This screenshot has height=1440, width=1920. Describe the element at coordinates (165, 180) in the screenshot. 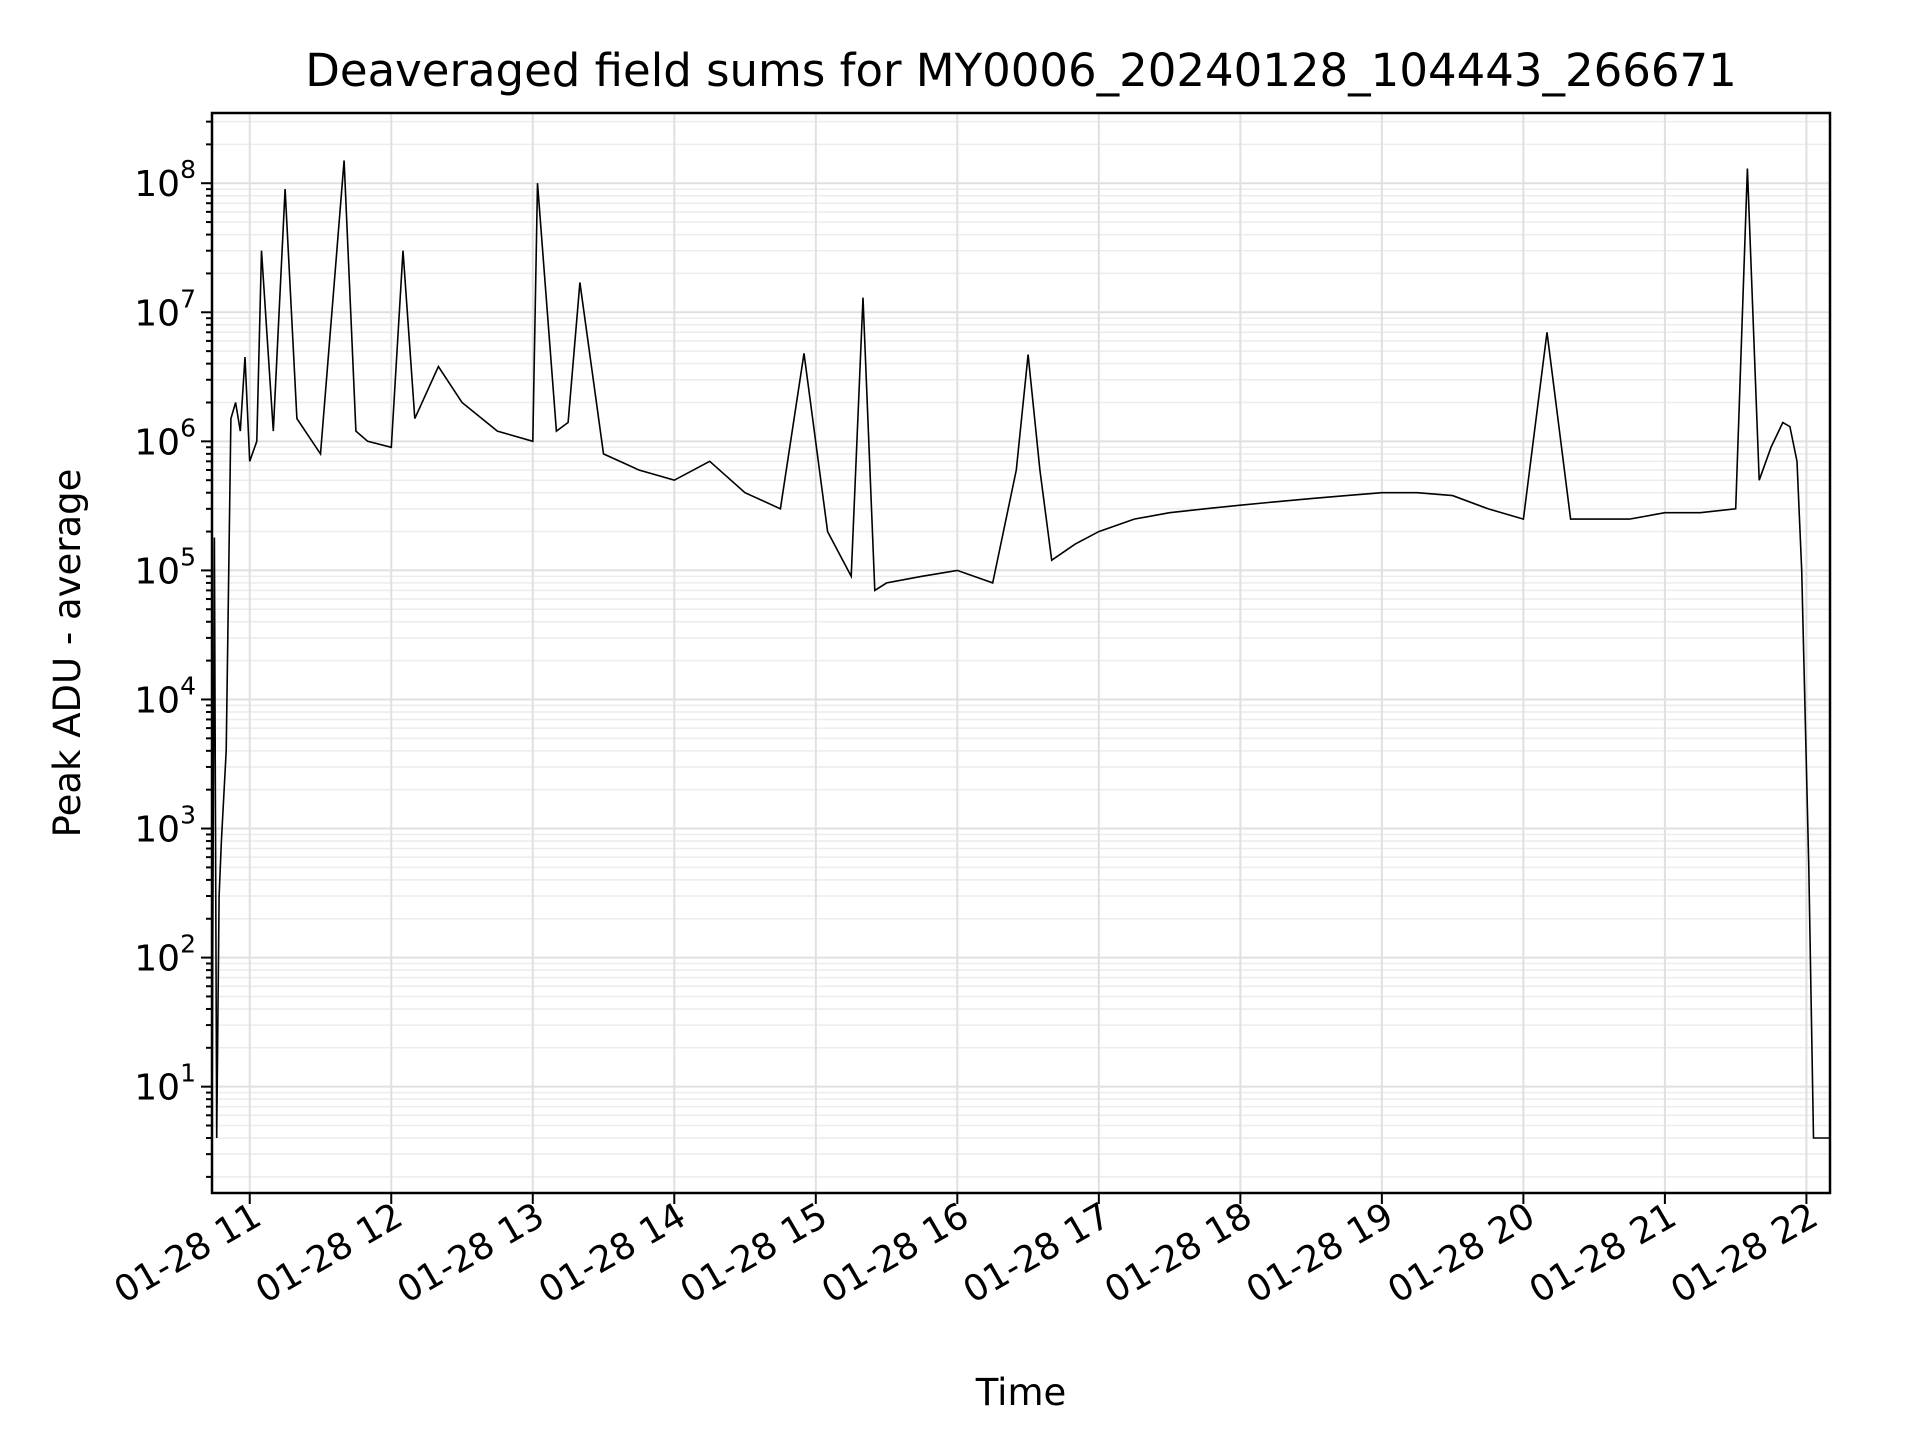

I see `y-tick-label: 10⁸` at that location.